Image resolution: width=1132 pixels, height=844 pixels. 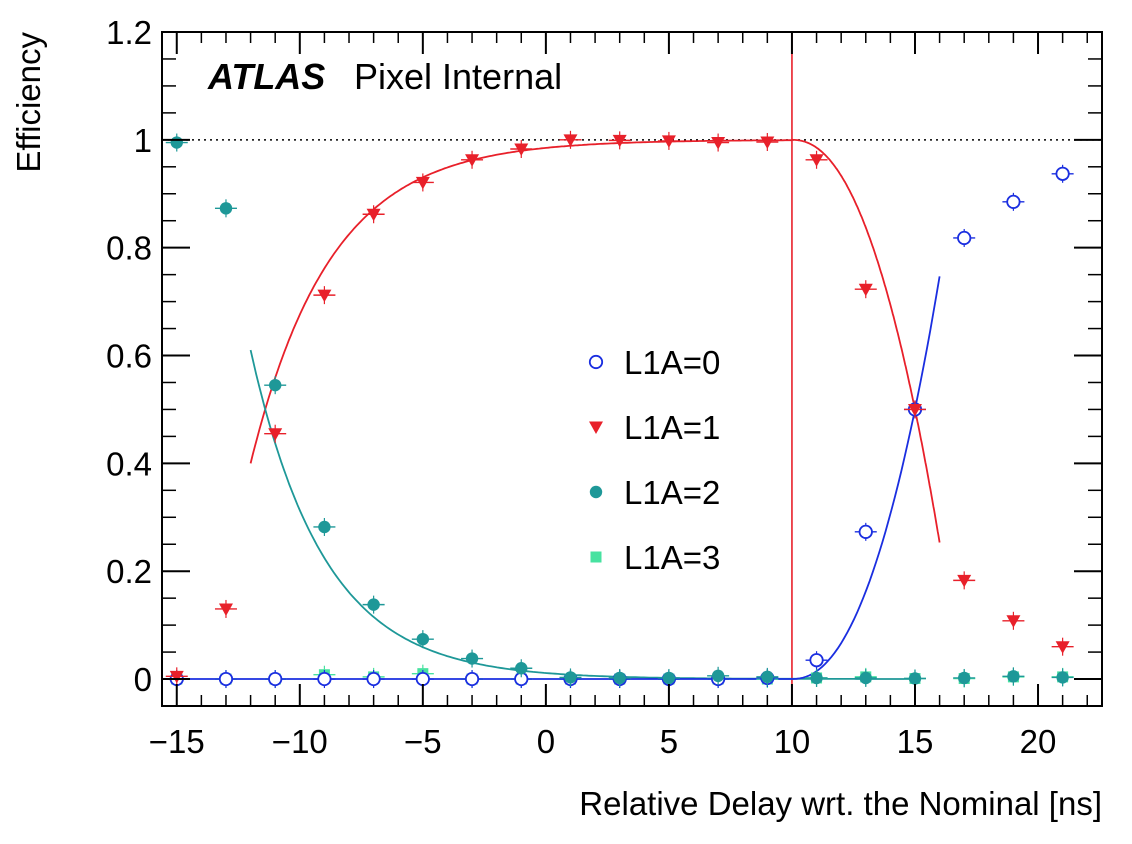 What do you see at coordinates (915, 741) in the screenshot?
I see `x-tick-label: 15` at bounding box center [915, 741].